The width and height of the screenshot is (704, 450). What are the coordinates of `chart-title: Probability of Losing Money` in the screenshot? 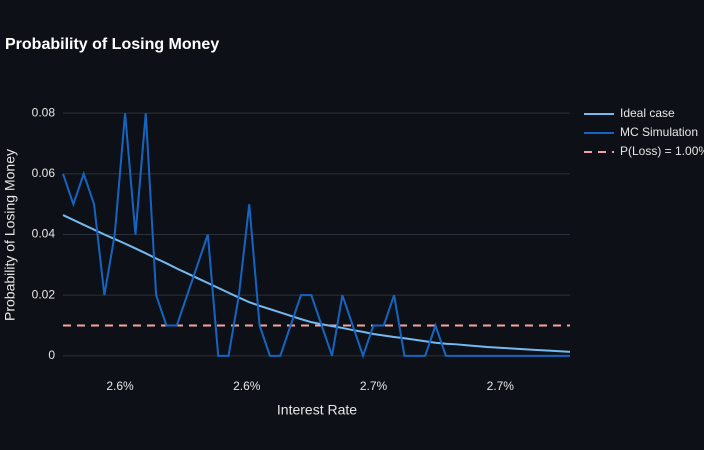 It's located at (112, 44).